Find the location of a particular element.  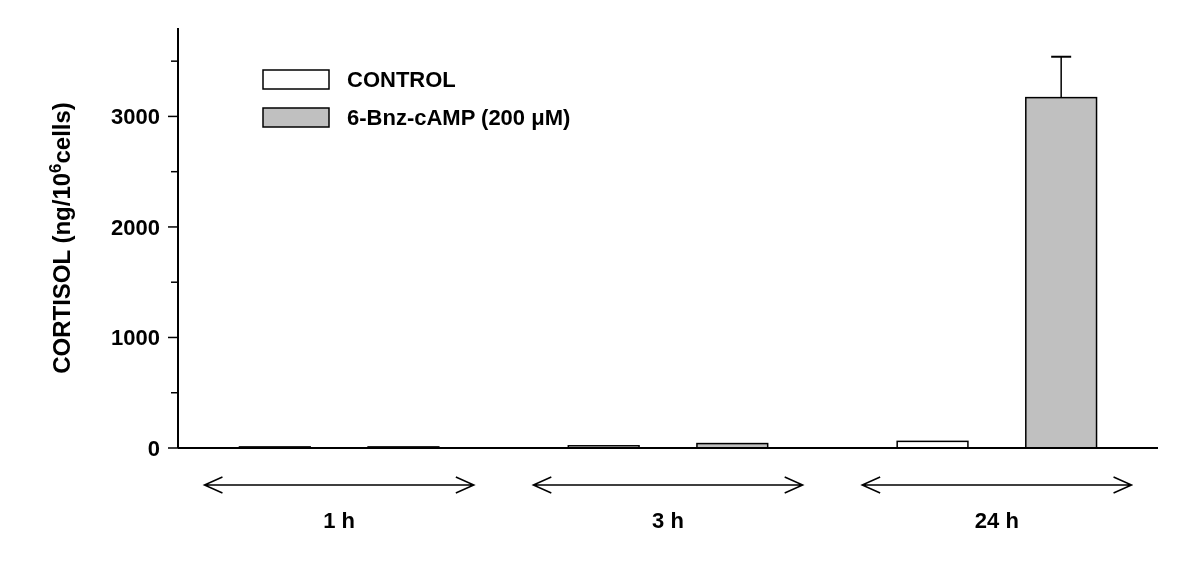

y-tick-label: 1000 is located at coordinates (135, 338).